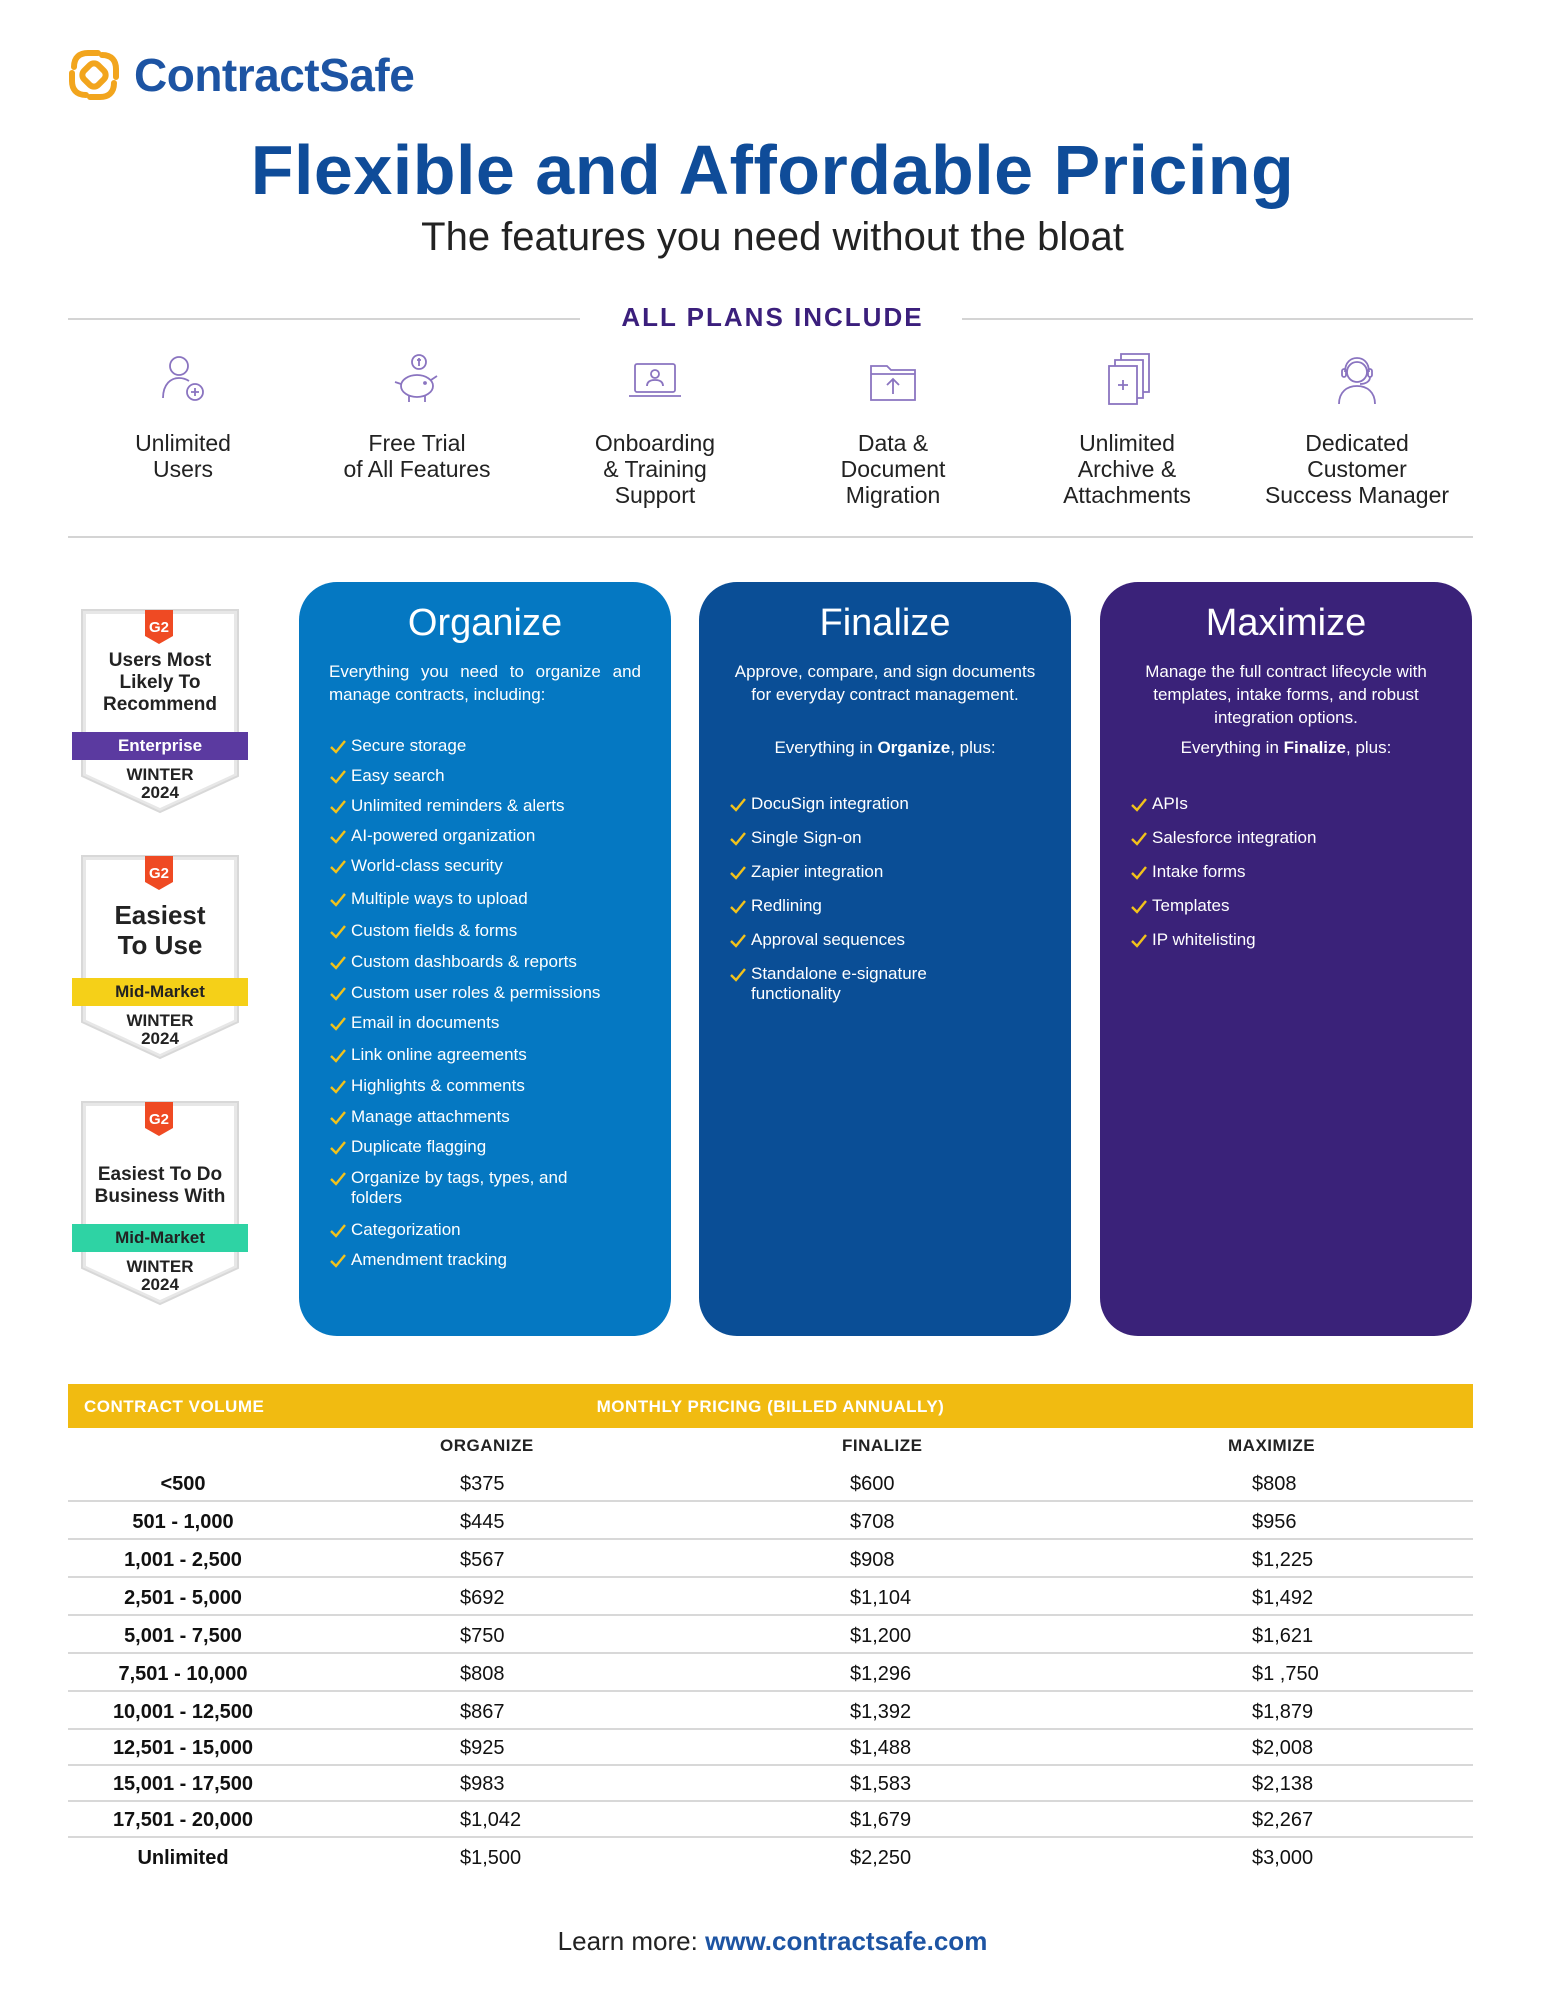  What do you see at coordinates (770, 1483) in the screenshot?
I see `pricing-row: <500 $375 $600 $808` at bounding box center [770, 1483].